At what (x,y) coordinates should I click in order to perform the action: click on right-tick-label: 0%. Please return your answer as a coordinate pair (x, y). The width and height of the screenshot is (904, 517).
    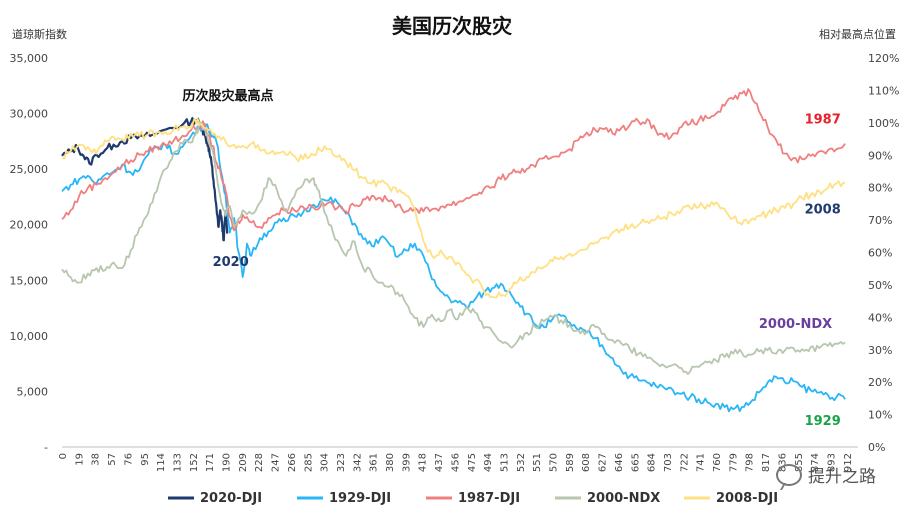
    Looking at the image, I should click on (876, 447).